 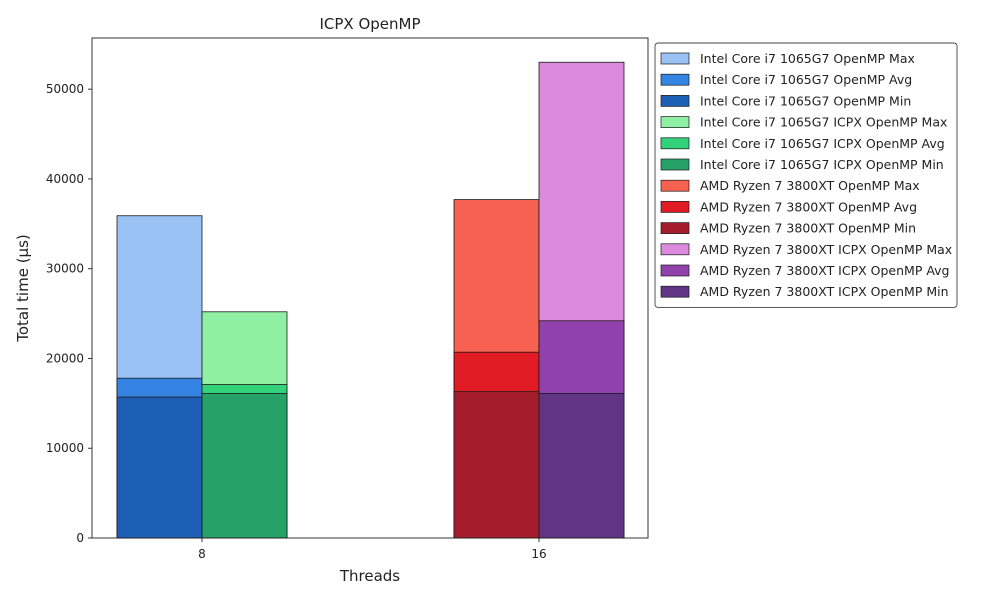 I want to click on x-tick-label: 8, so click(x=202, y=554).